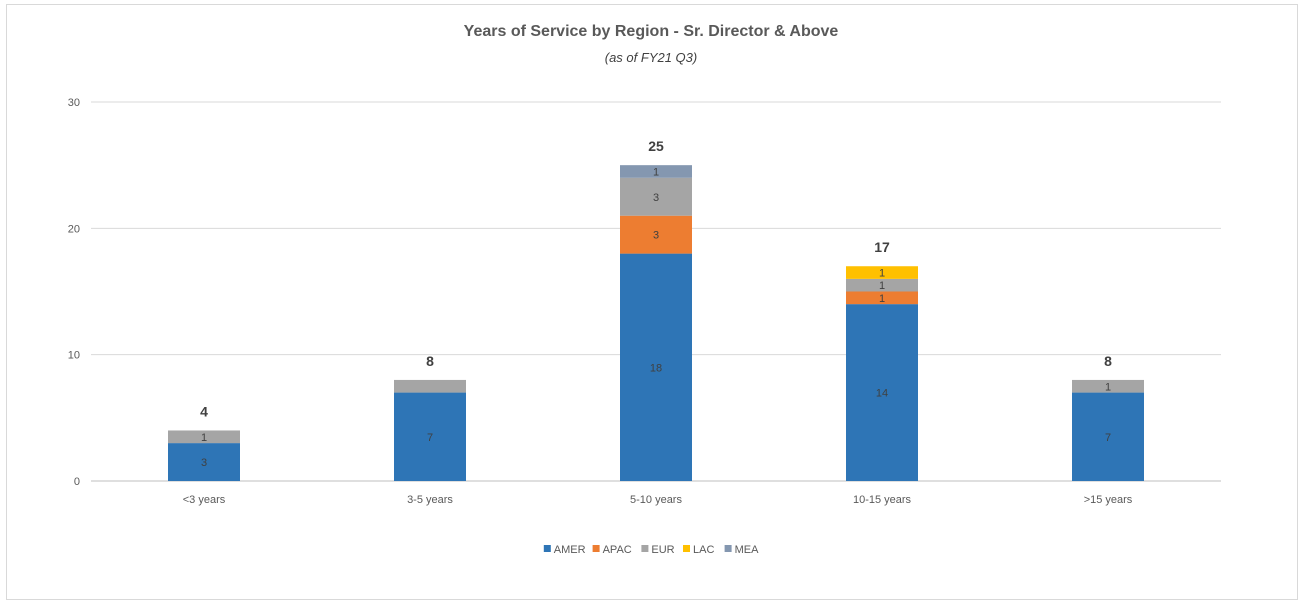 The width and height of the screenshot is (1303, 605). Describe the element at coordinates (77, 482) in the screenshot. I see `y-tick-label: 0` at that location.